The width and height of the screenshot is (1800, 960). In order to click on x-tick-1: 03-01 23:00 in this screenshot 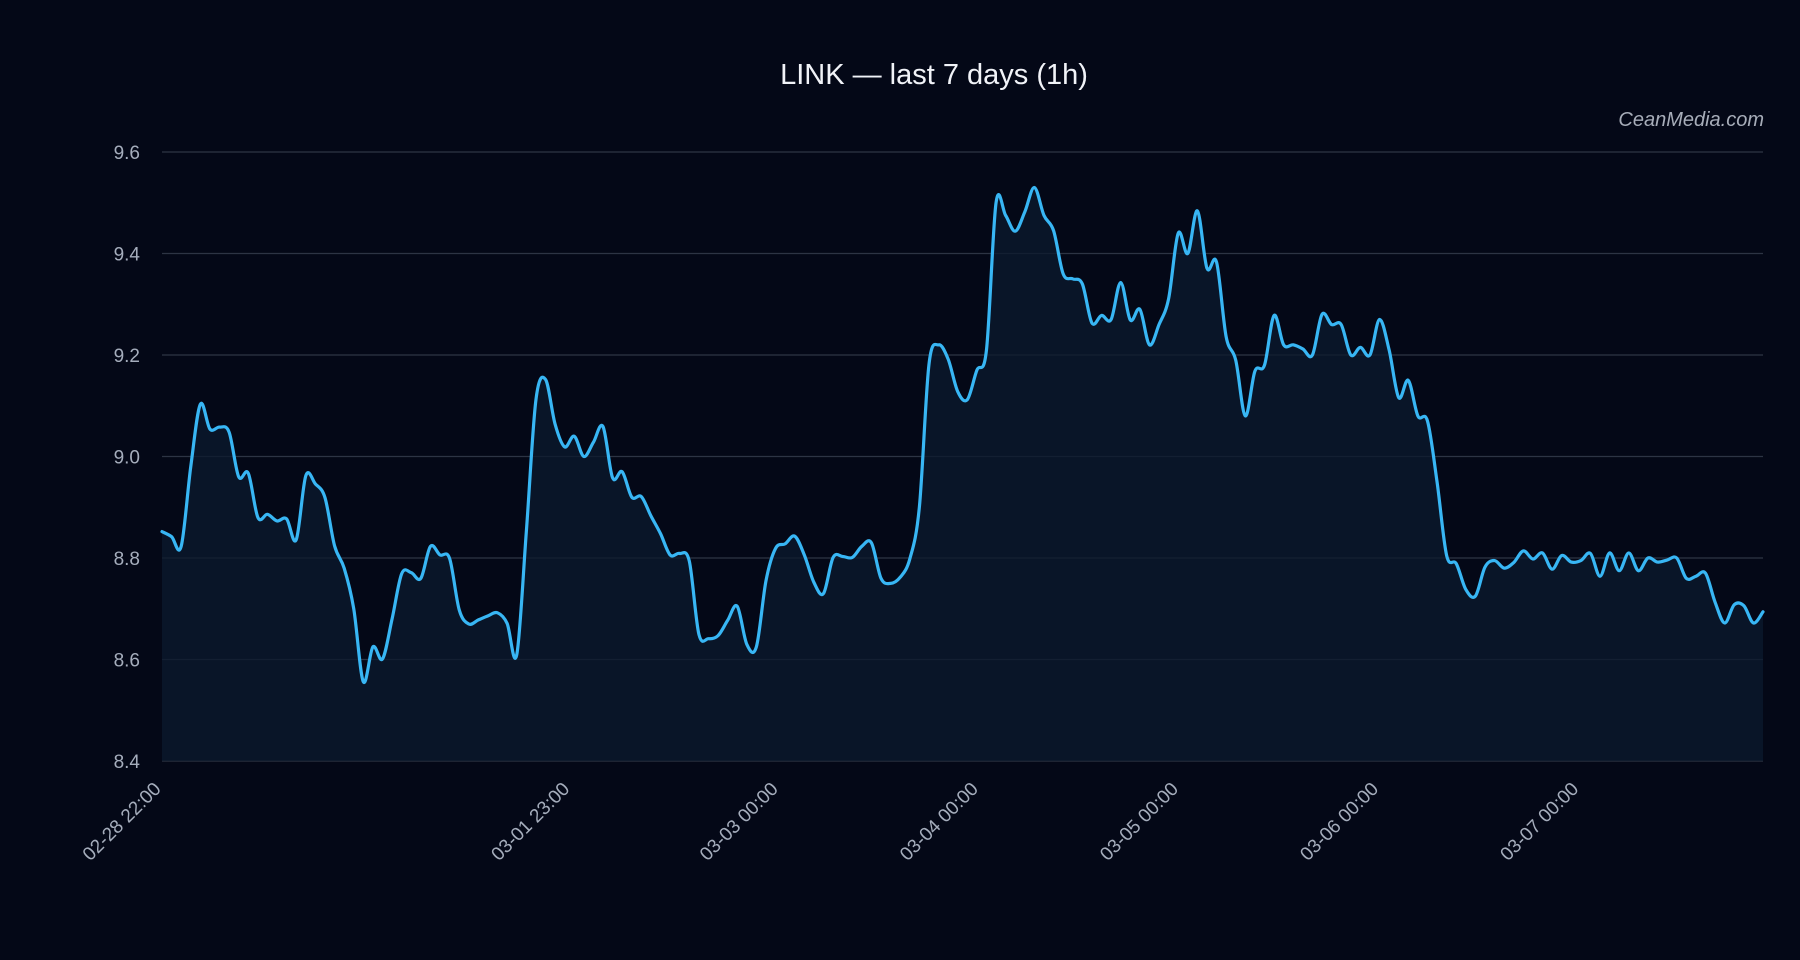, I will do `click(531, 822)`.